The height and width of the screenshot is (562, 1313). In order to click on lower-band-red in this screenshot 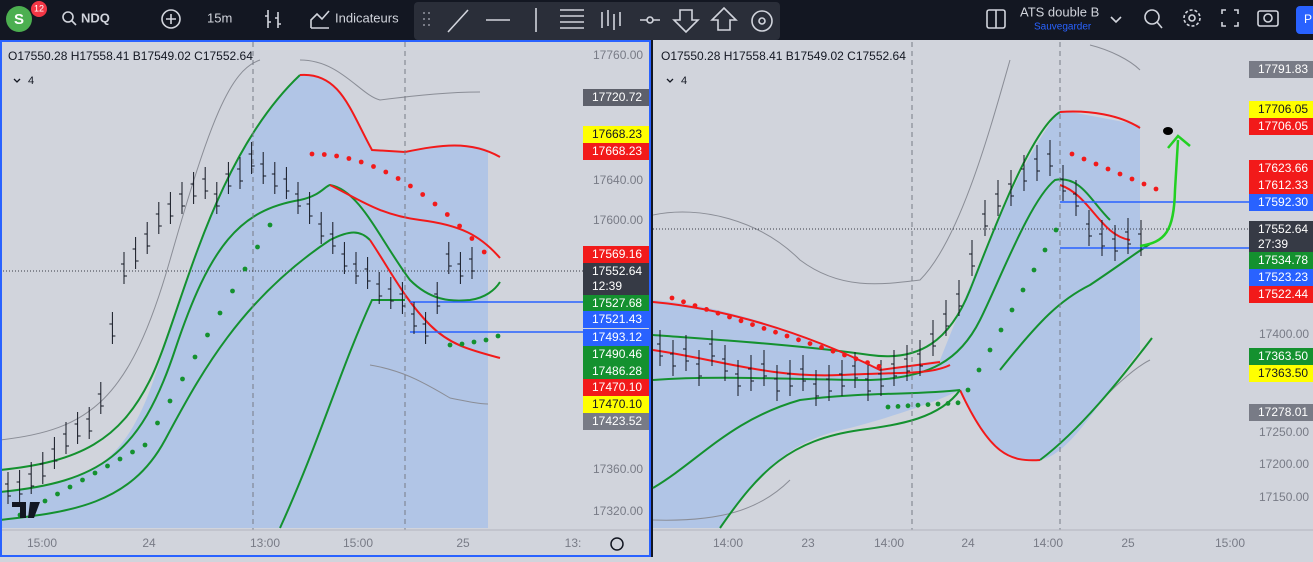, I will do `click(1000, 425)`.